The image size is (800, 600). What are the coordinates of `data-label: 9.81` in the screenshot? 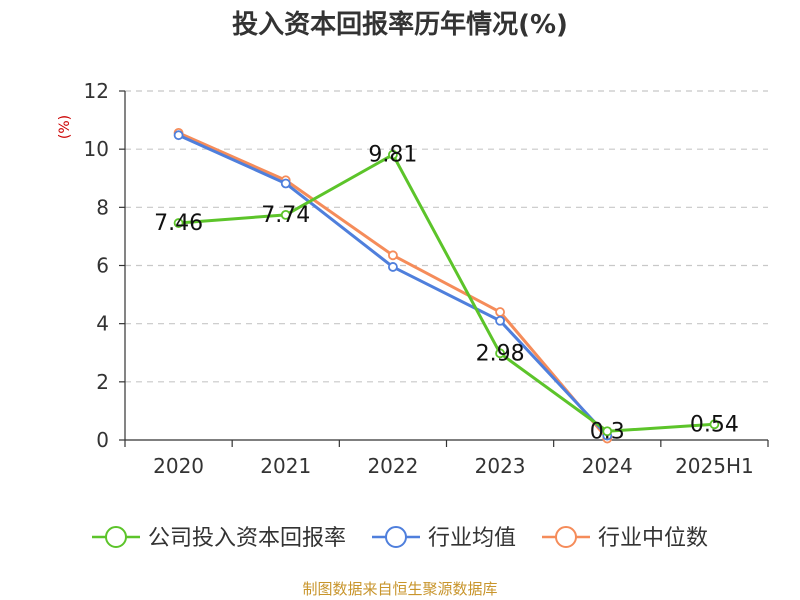 It's located at (392, 155).